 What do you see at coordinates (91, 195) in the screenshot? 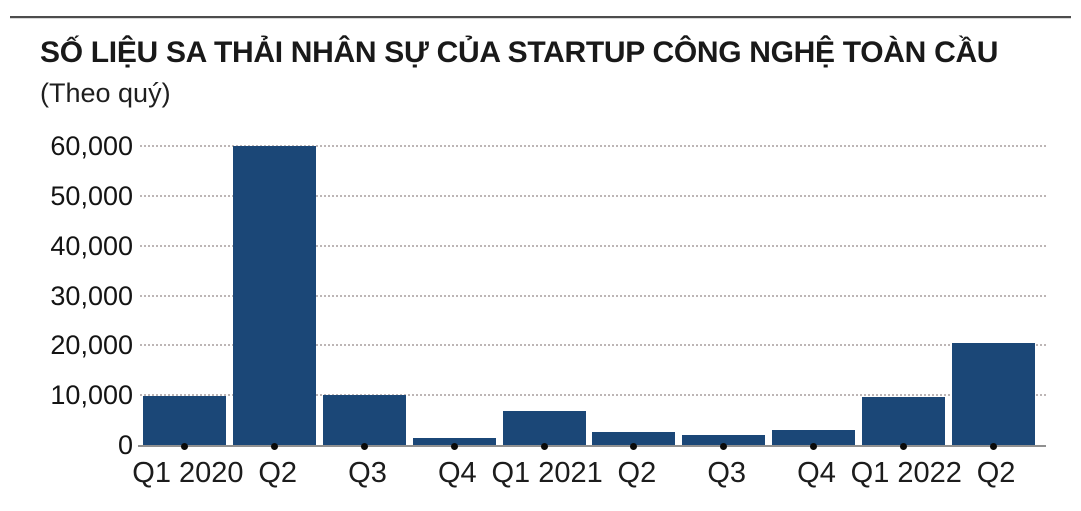
I see `y-tick-label-50000: 50,000` at bounding box center [91, 195].